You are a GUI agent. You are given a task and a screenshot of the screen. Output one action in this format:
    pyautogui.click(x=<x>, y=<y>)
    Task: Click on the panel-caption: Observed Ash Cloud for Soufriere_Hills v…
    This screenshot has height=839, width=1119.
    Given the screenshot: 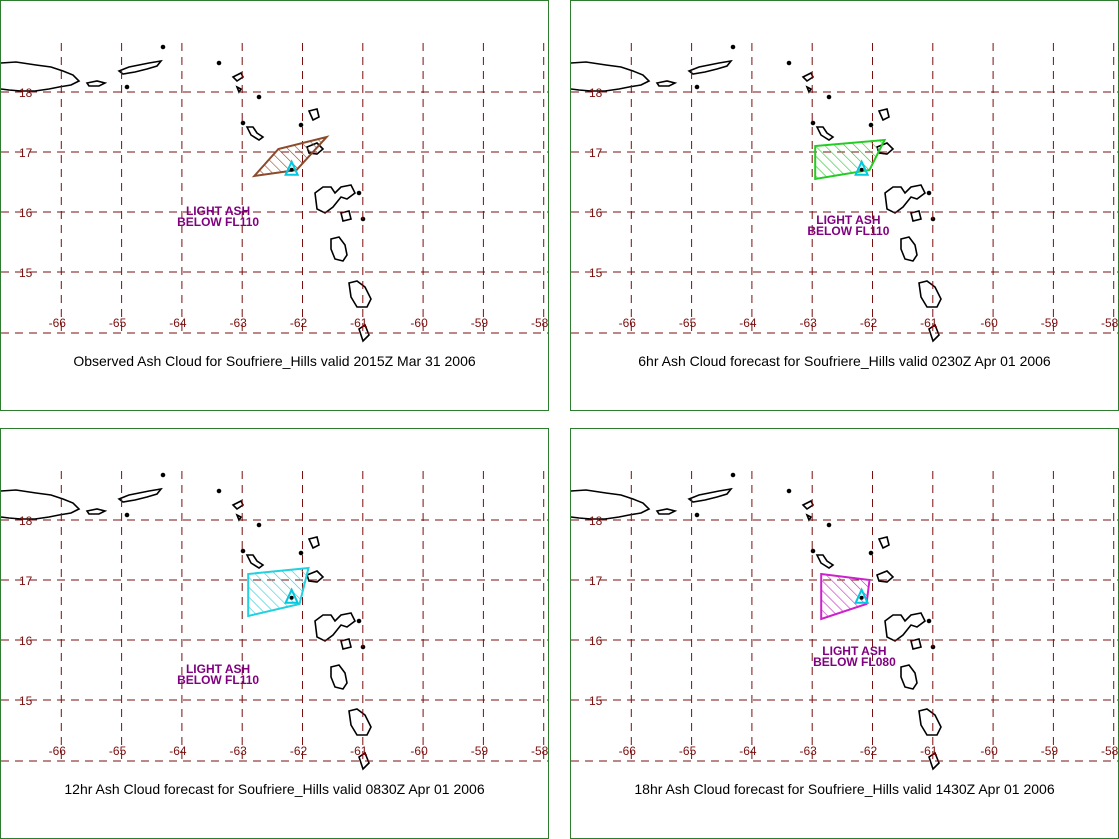 What is the action you would take?
    pyautogui.click(x=274, y=361)
    